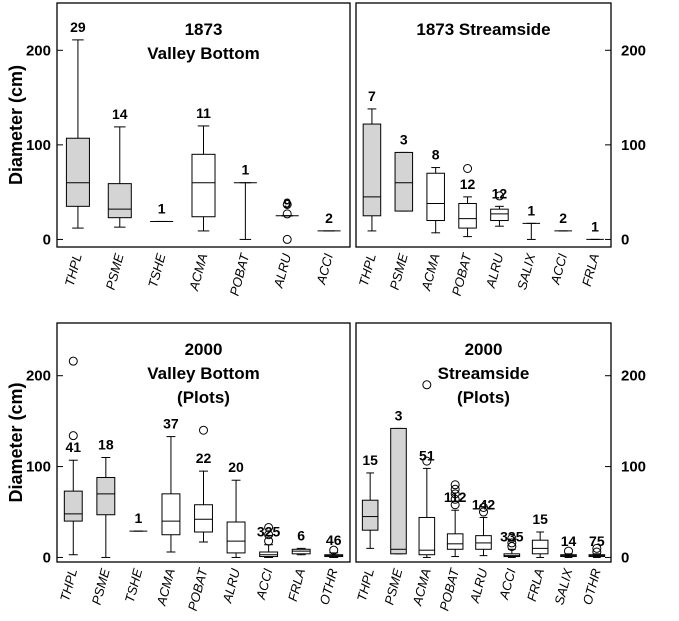 The image size is (679, 621). I want to click on panel-title: (Plots), so click(203, 397).